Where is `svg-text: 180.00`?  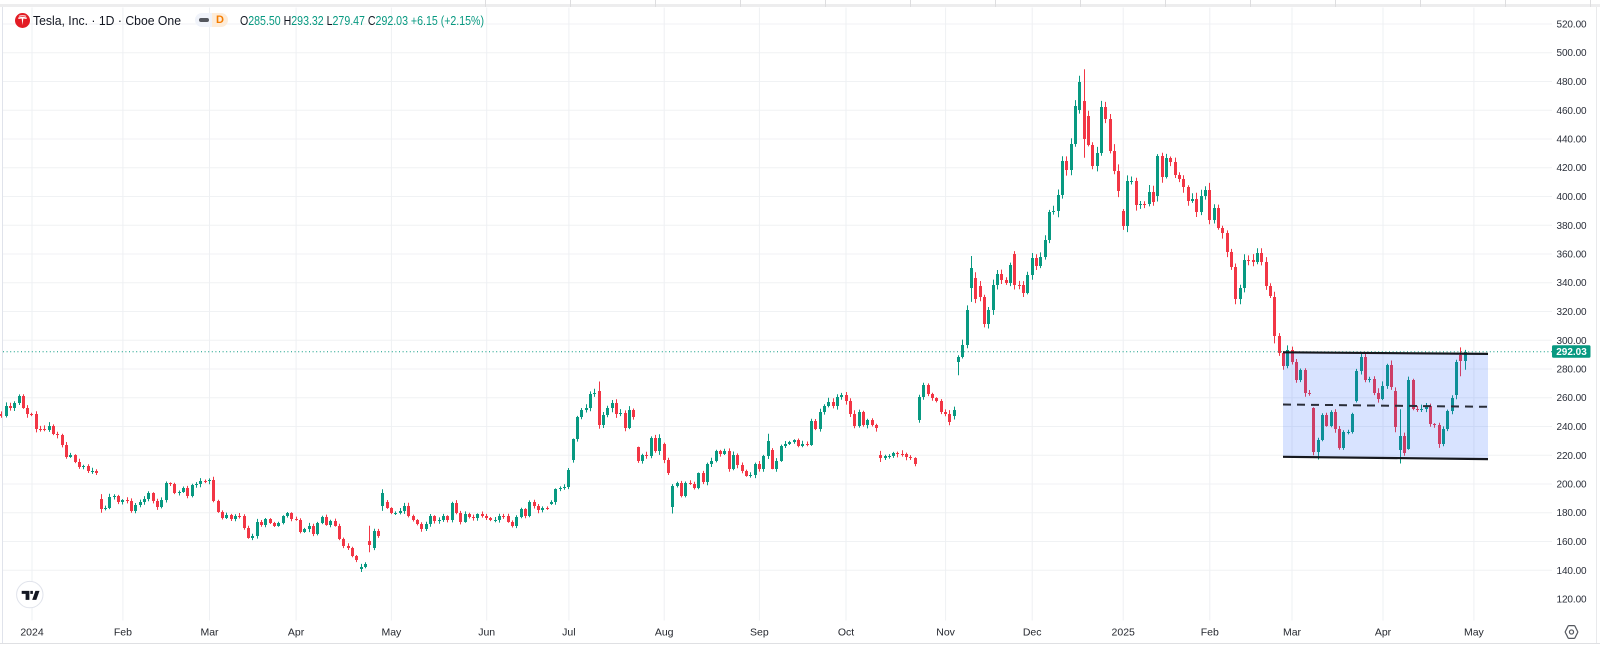 svg-text: 180.00 is located at coordinates (1572, 513).